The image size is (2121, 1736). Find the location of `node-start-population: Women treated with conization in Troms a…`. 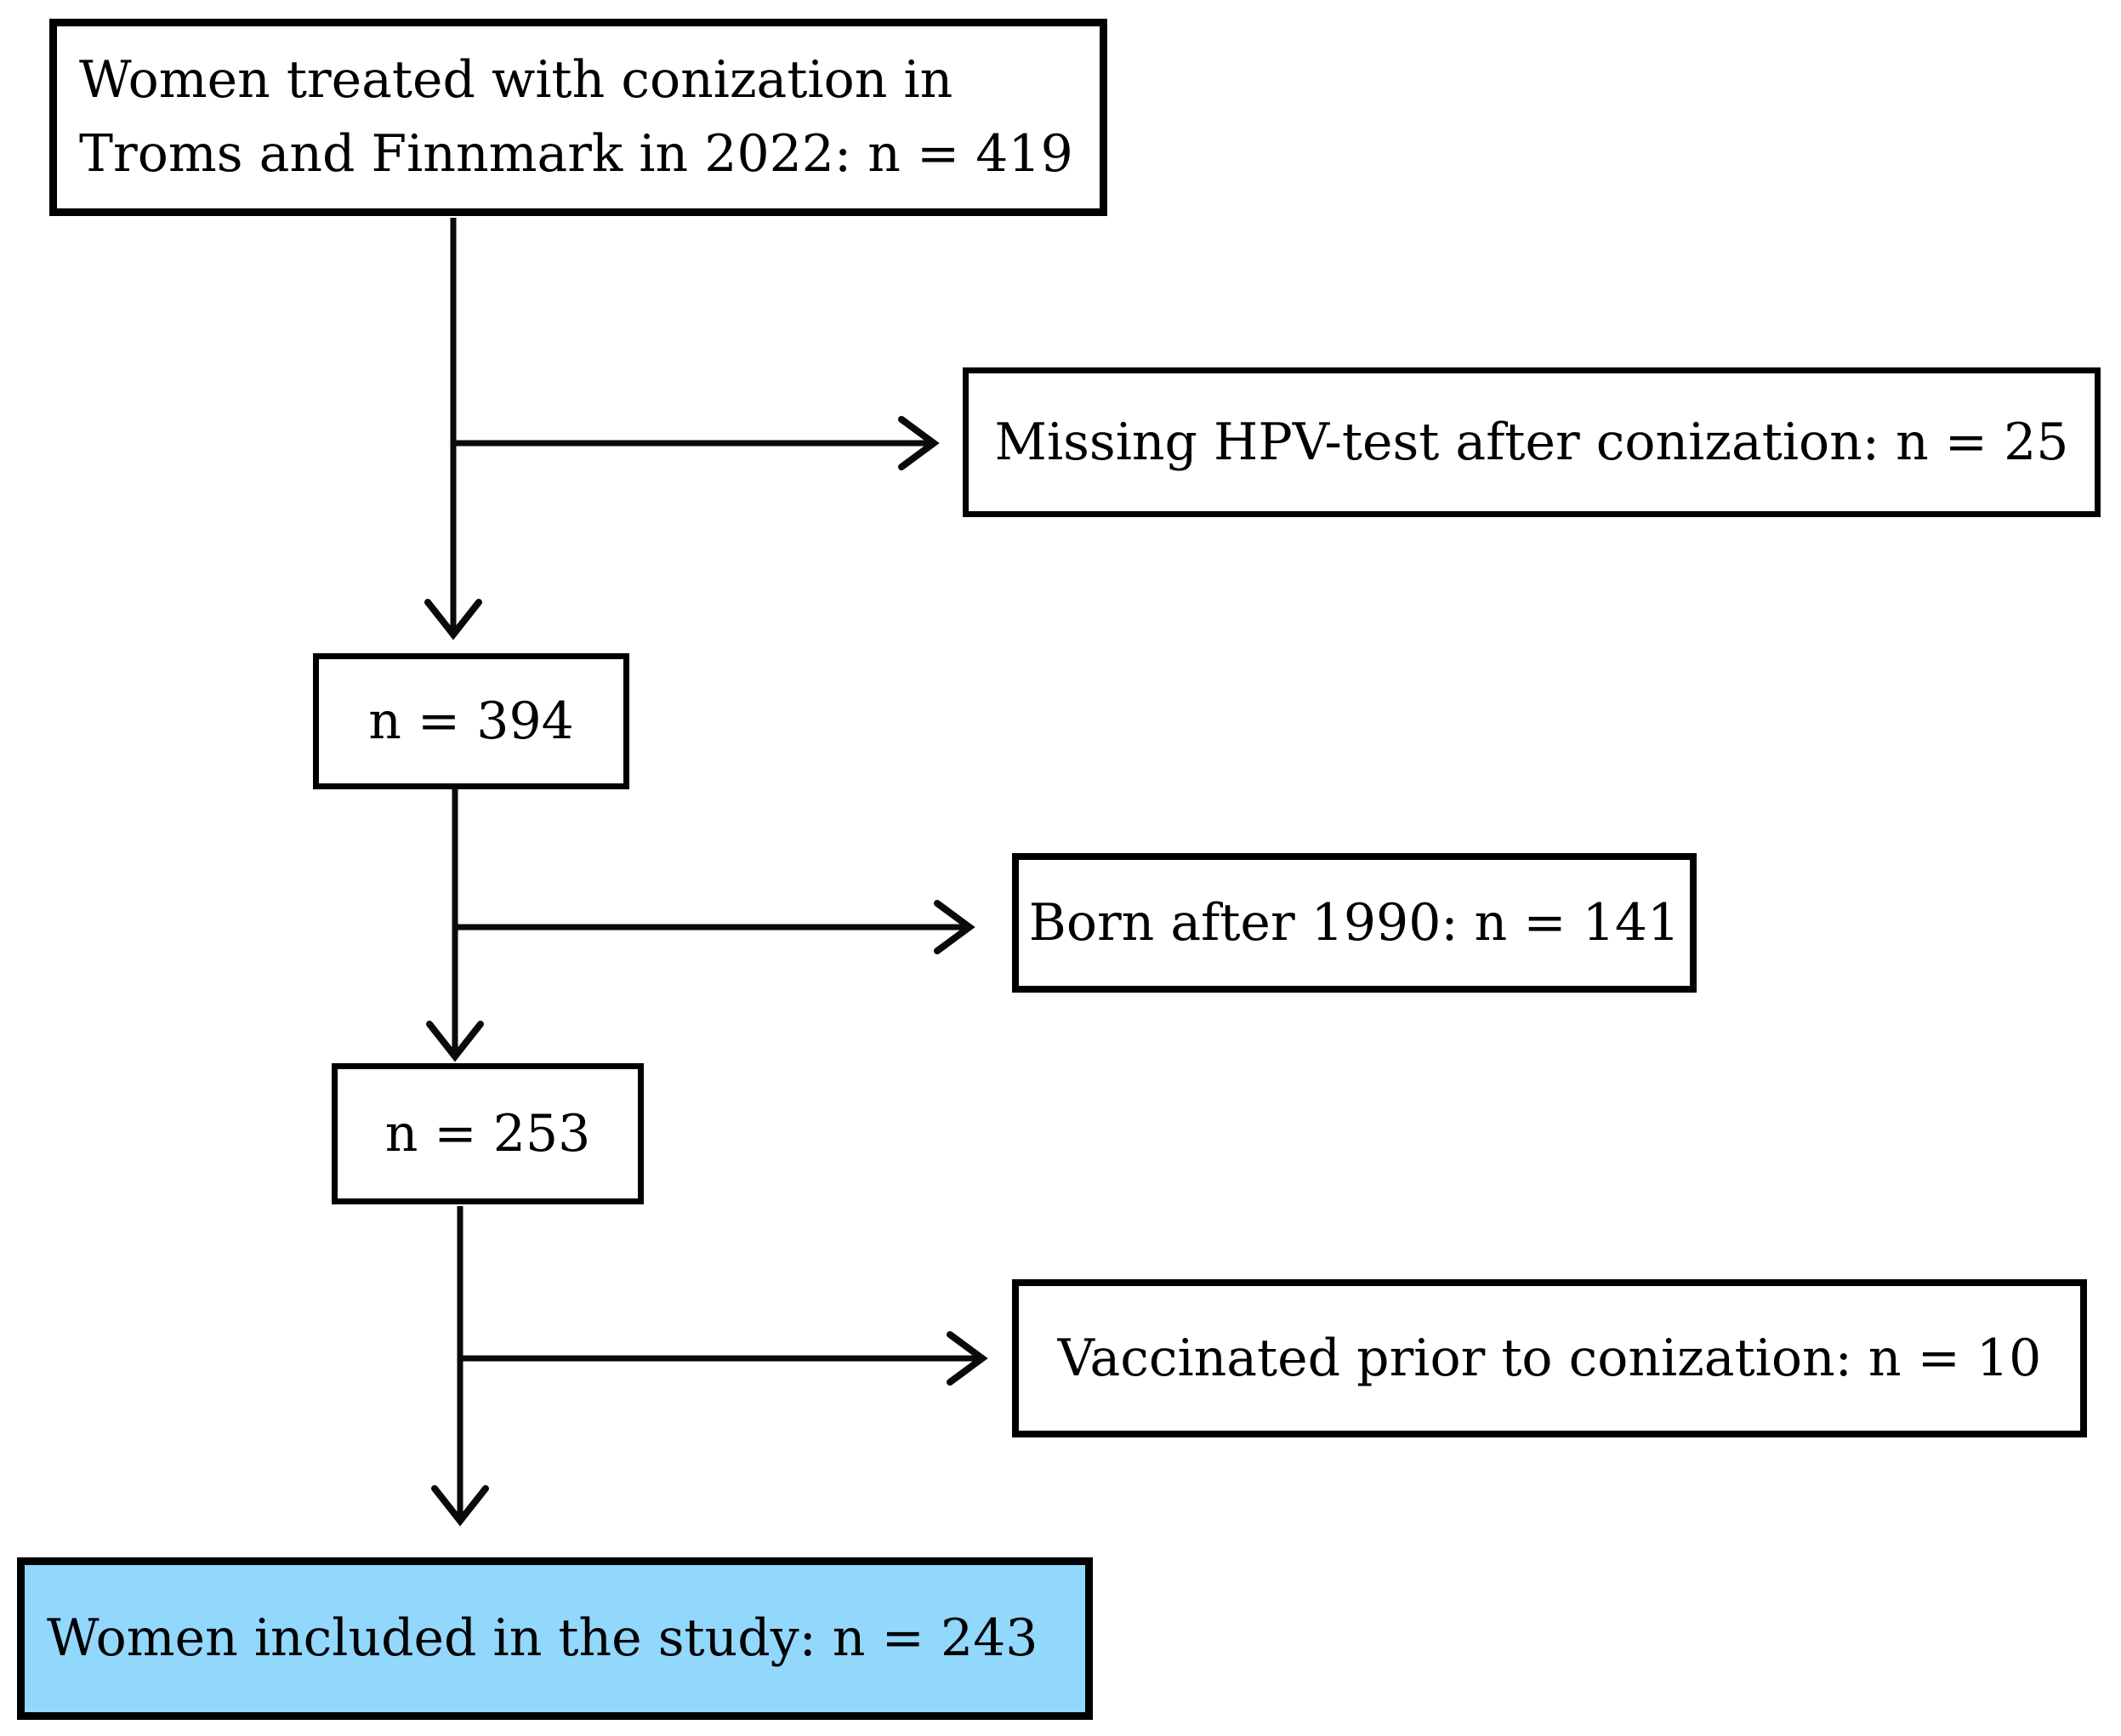

node-start-population: Women treated with conization in Troms a… is located at coordinates (578, 117).